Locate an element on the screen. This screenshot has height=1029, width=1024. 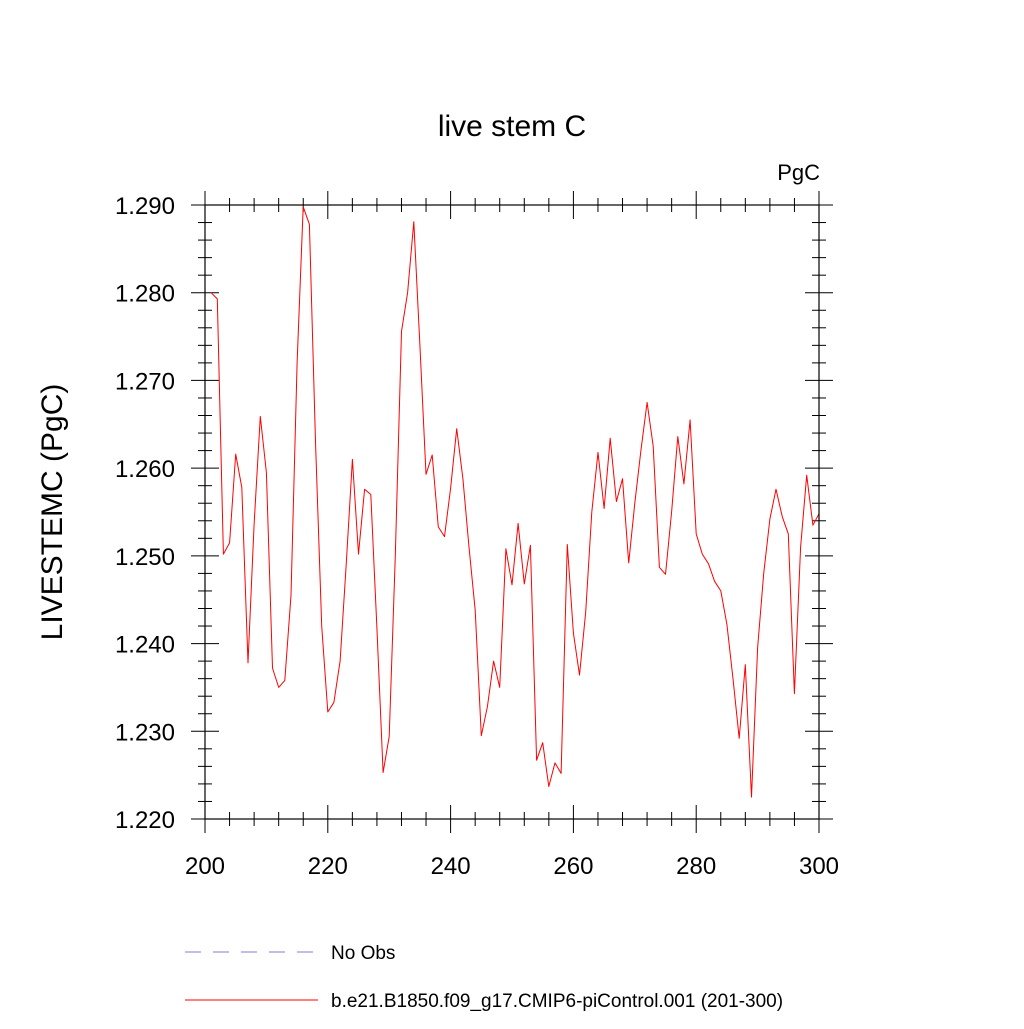
x-tick-label: 220 is located at coordinates (328, 866).